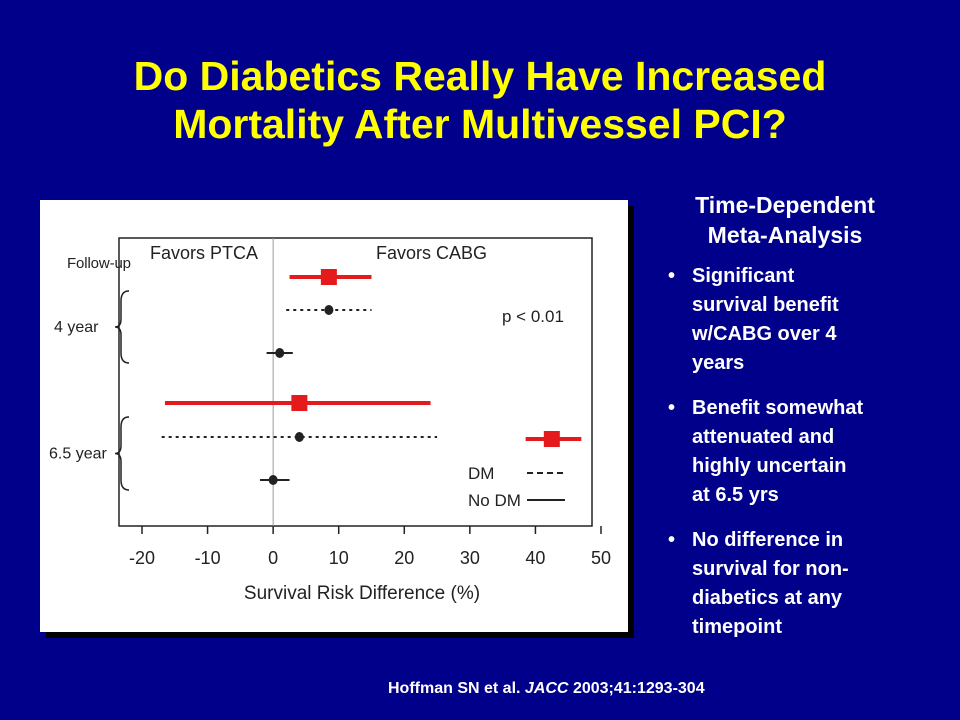 The image size is (960, 720). Describe the element at coordinates (735, 495) in the screenshot. I see `bullet-line: at 6.5 yrs` at that location.